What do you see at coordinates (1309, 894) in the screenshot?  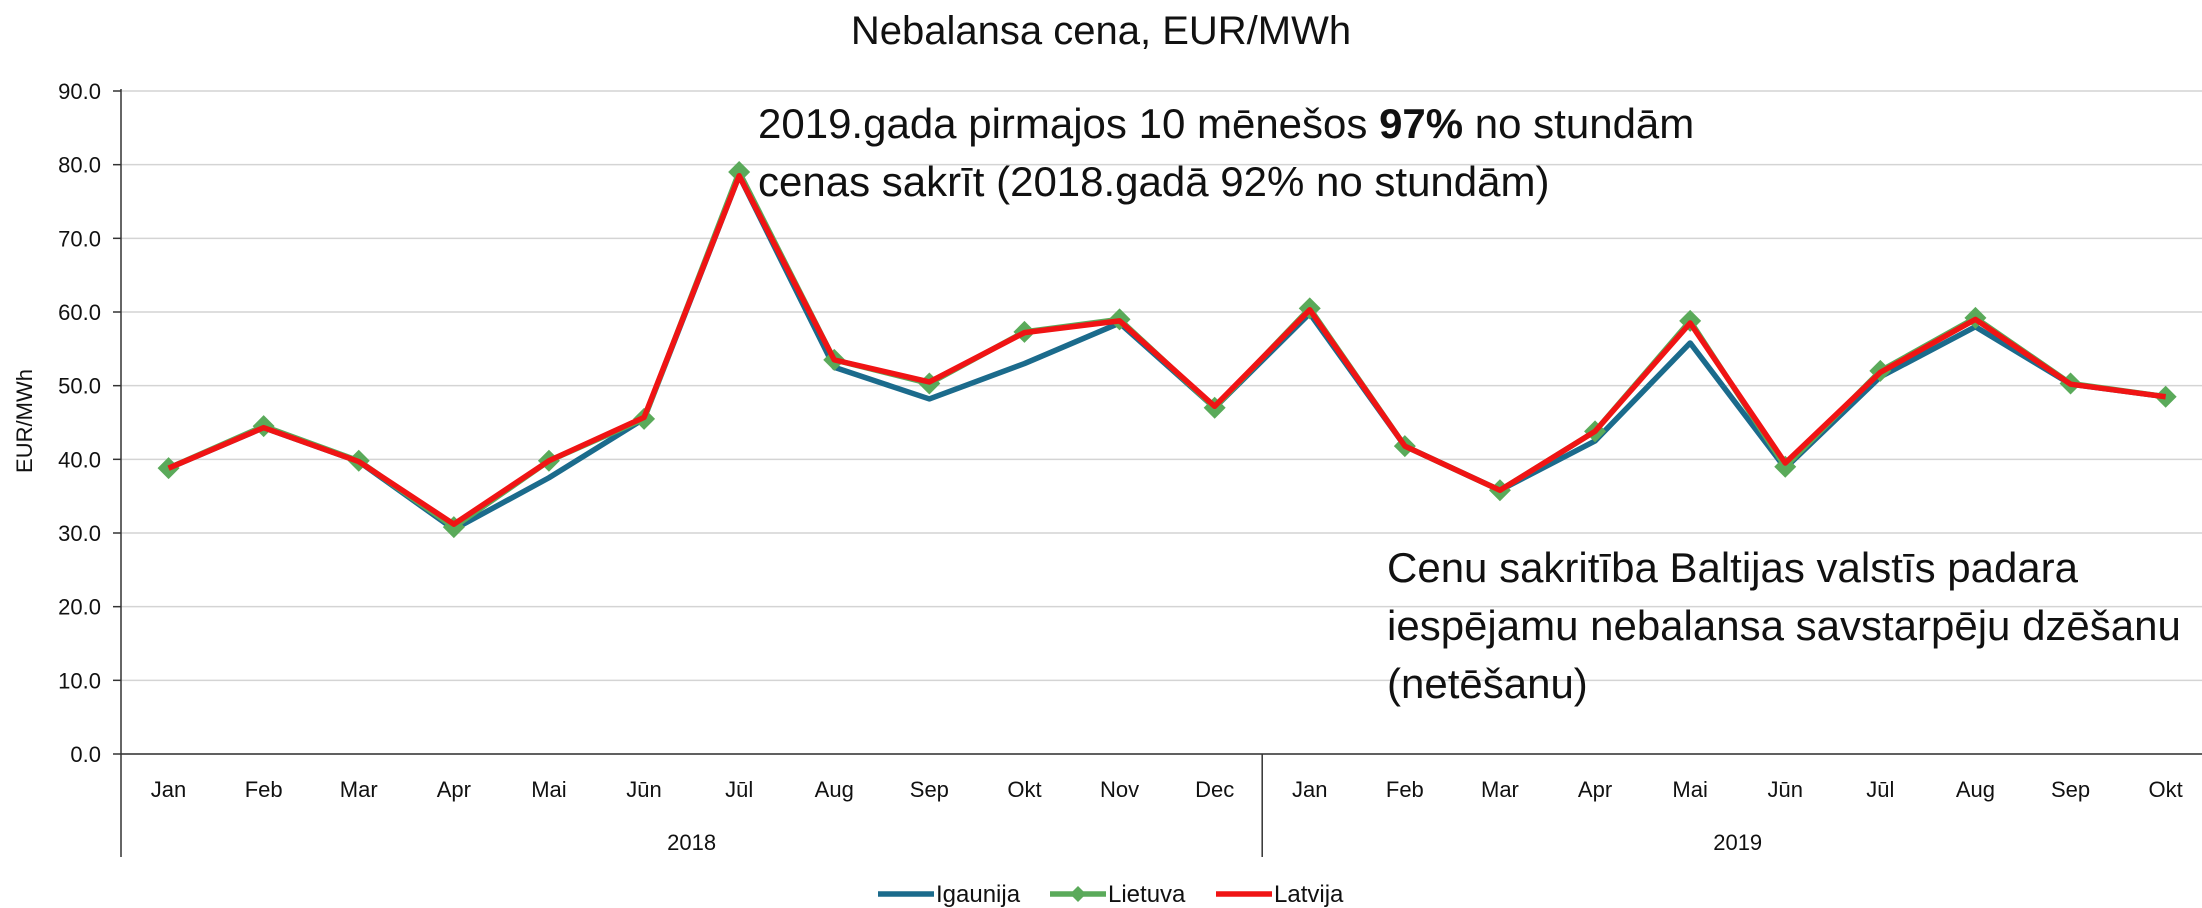 I see `legend-label: Latvija` at bounding box center [1309, 894].